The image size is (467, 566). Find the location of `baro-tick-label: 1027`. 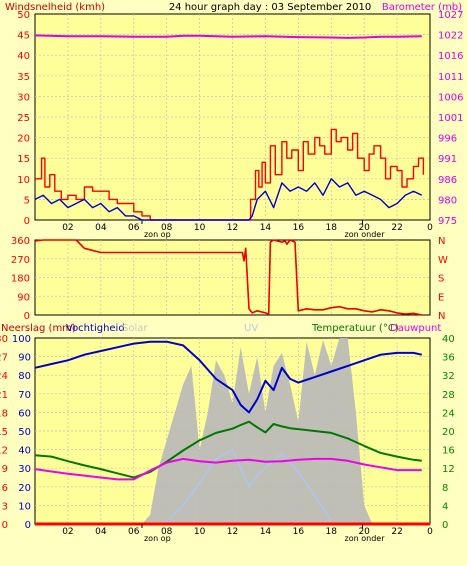

baro-tick-label: 1027 is located at coordinates (450, 15).